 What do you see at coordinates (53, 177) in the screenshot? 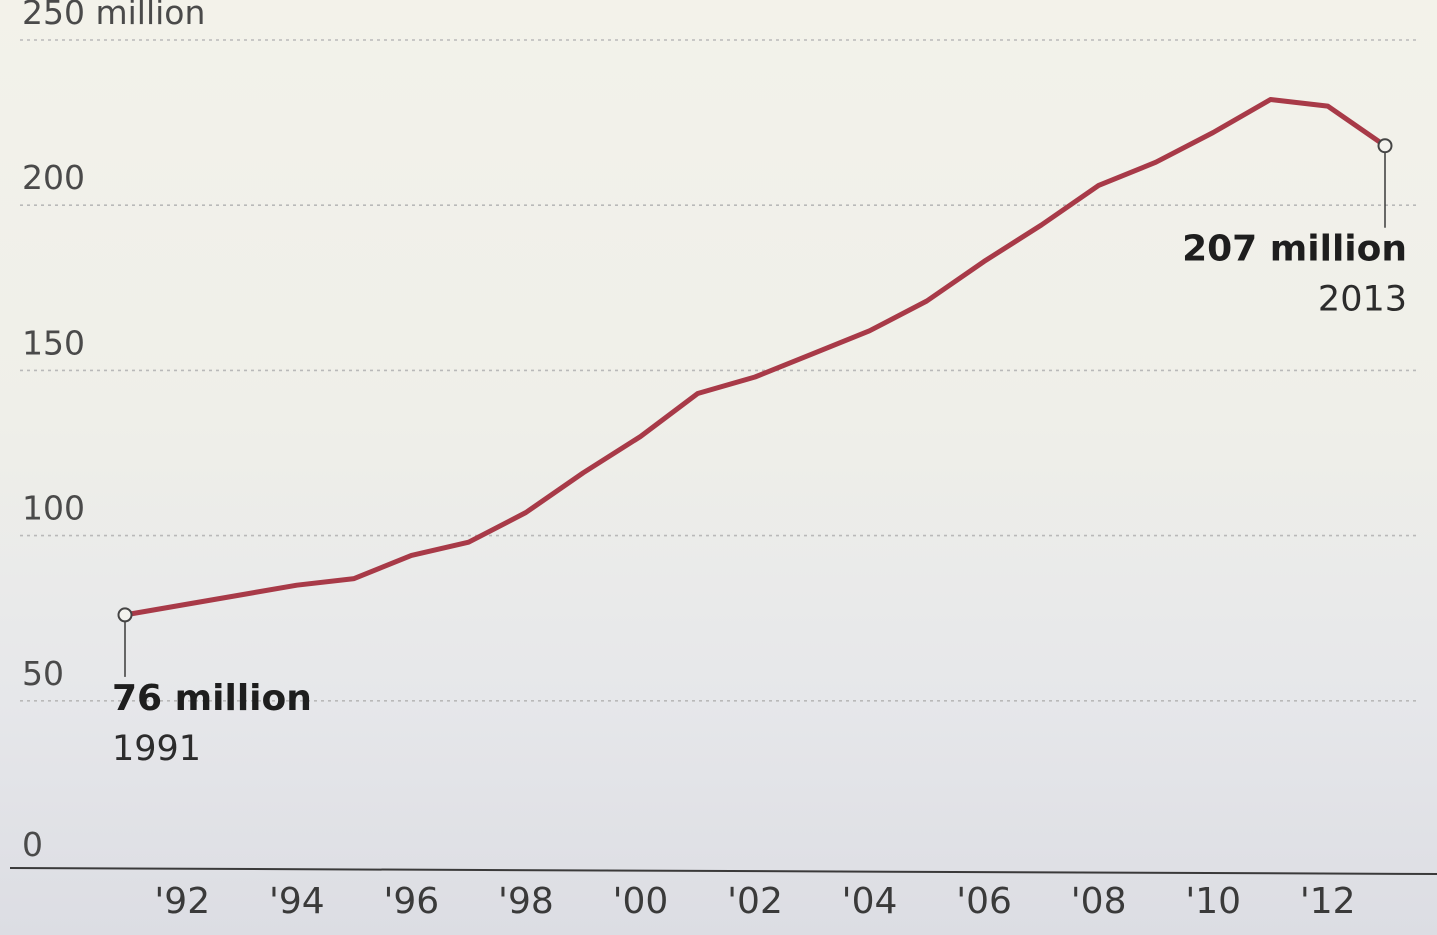
I see `y-tick-label: 200` at bounding box center [53, 177].